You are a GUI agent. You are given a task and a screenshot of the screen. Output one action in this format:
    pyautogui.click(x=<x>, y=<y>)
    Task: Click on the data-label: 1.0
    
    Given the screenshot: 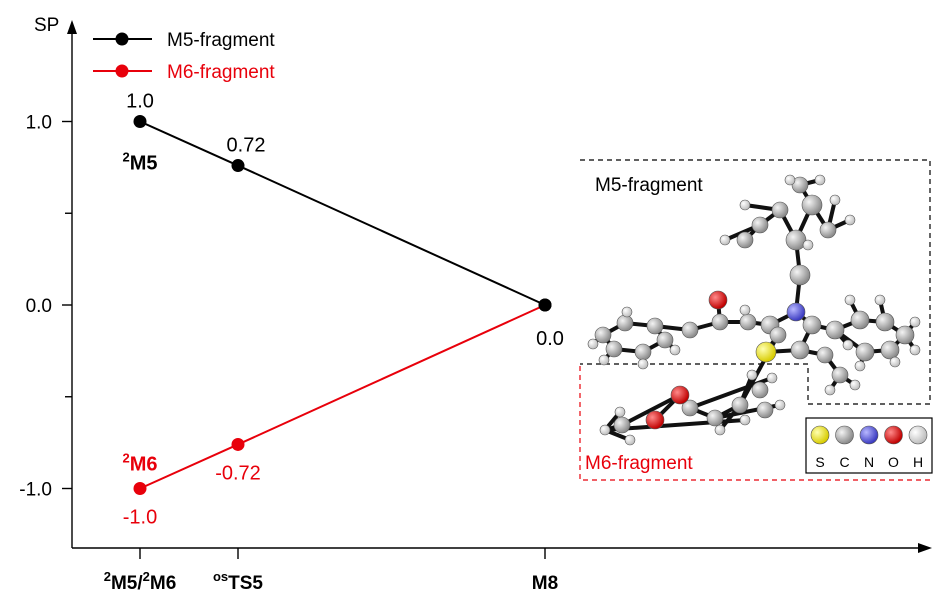 What is the action you would take?
    pyautogui.click(x=140, y=102)
    